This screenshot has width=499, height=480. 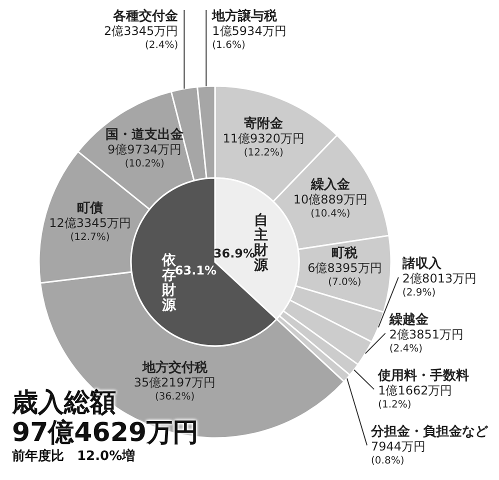 I want to click on data-label: 9億9734万円 (10.2%), so click(x=145, y=156).